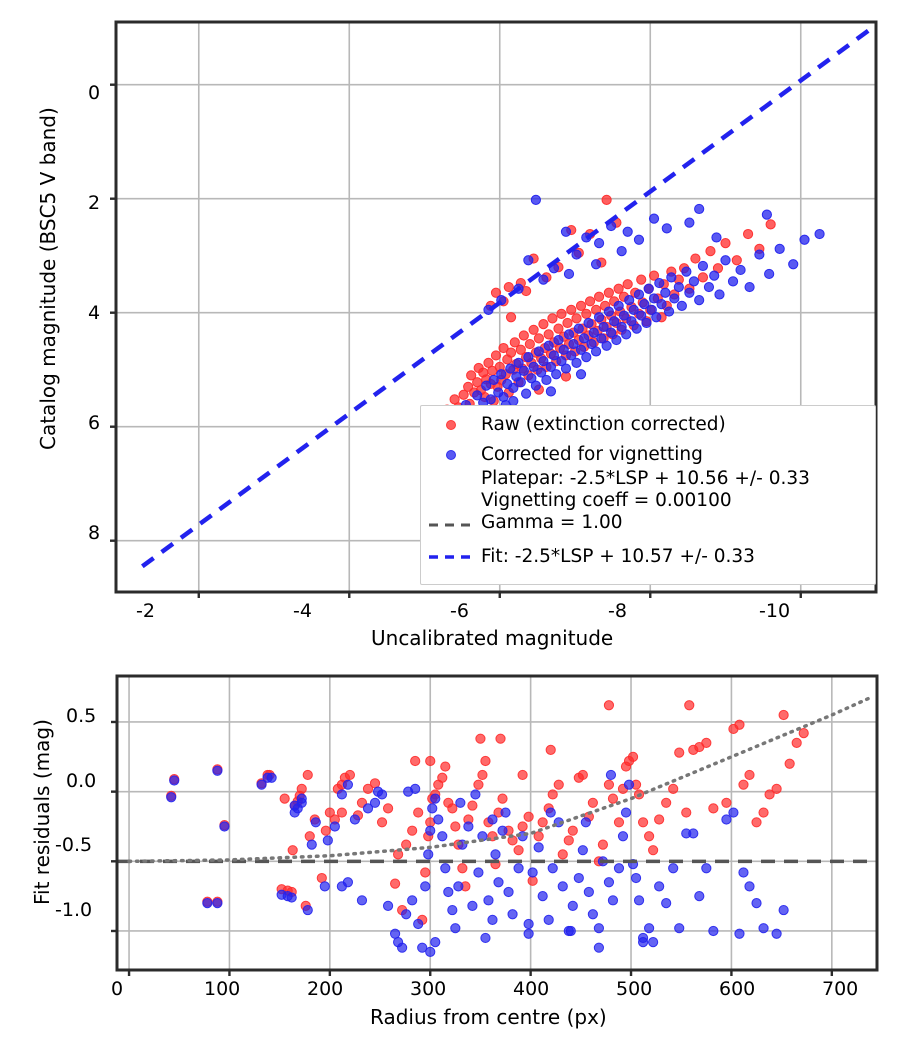  What do you see at coordinates (451, 557) in the screenshot?
I see `legend-line-fit` at bounding box center [451, 557].